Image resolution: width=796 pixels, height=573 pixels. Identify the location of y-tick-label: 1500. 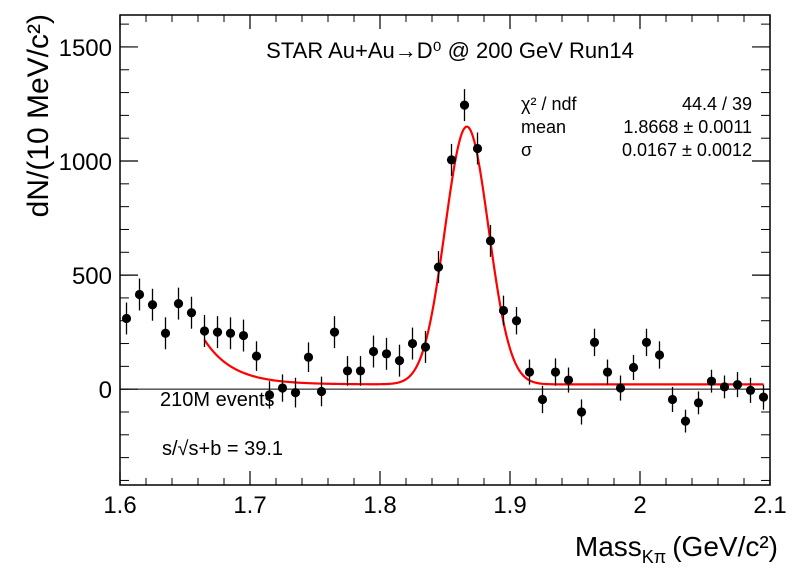
(85, 48).